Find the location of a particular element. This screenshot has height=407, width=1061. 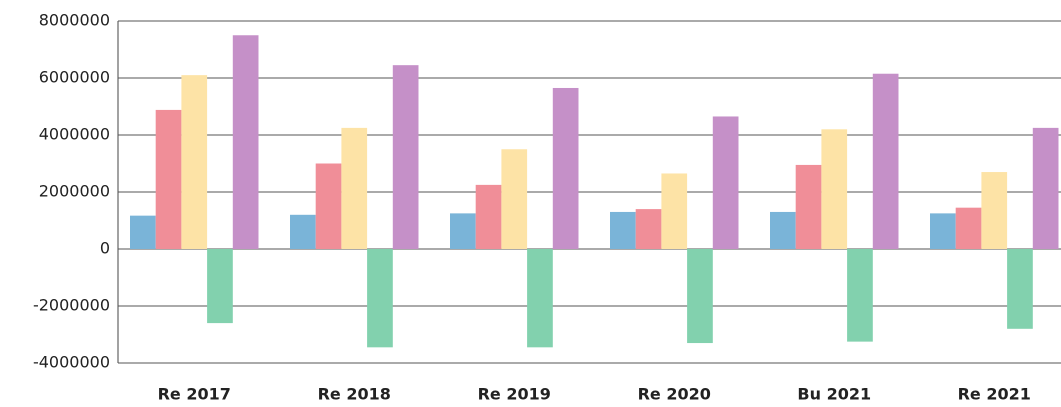

y-tick-label: -2000000 is located at coordinates (71, 305).